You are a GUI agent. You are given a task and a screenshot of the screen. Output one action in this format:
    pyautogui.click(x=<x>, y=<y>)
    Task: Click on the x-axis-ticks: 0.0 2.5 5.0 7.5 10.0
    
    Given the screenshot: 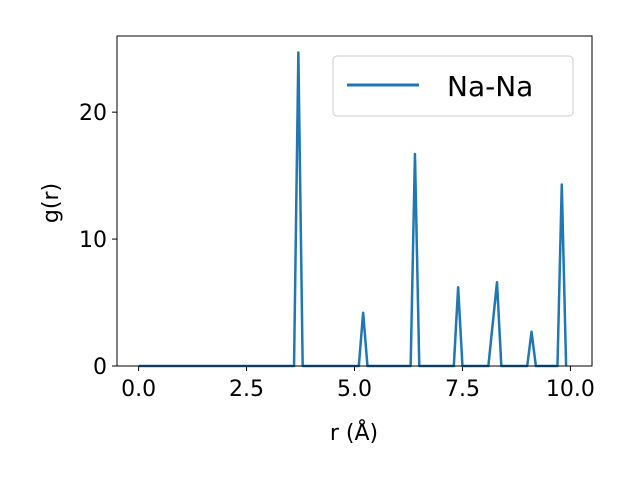 What is the action you would take?
    pyautogui.click(x=358, y=384)
    